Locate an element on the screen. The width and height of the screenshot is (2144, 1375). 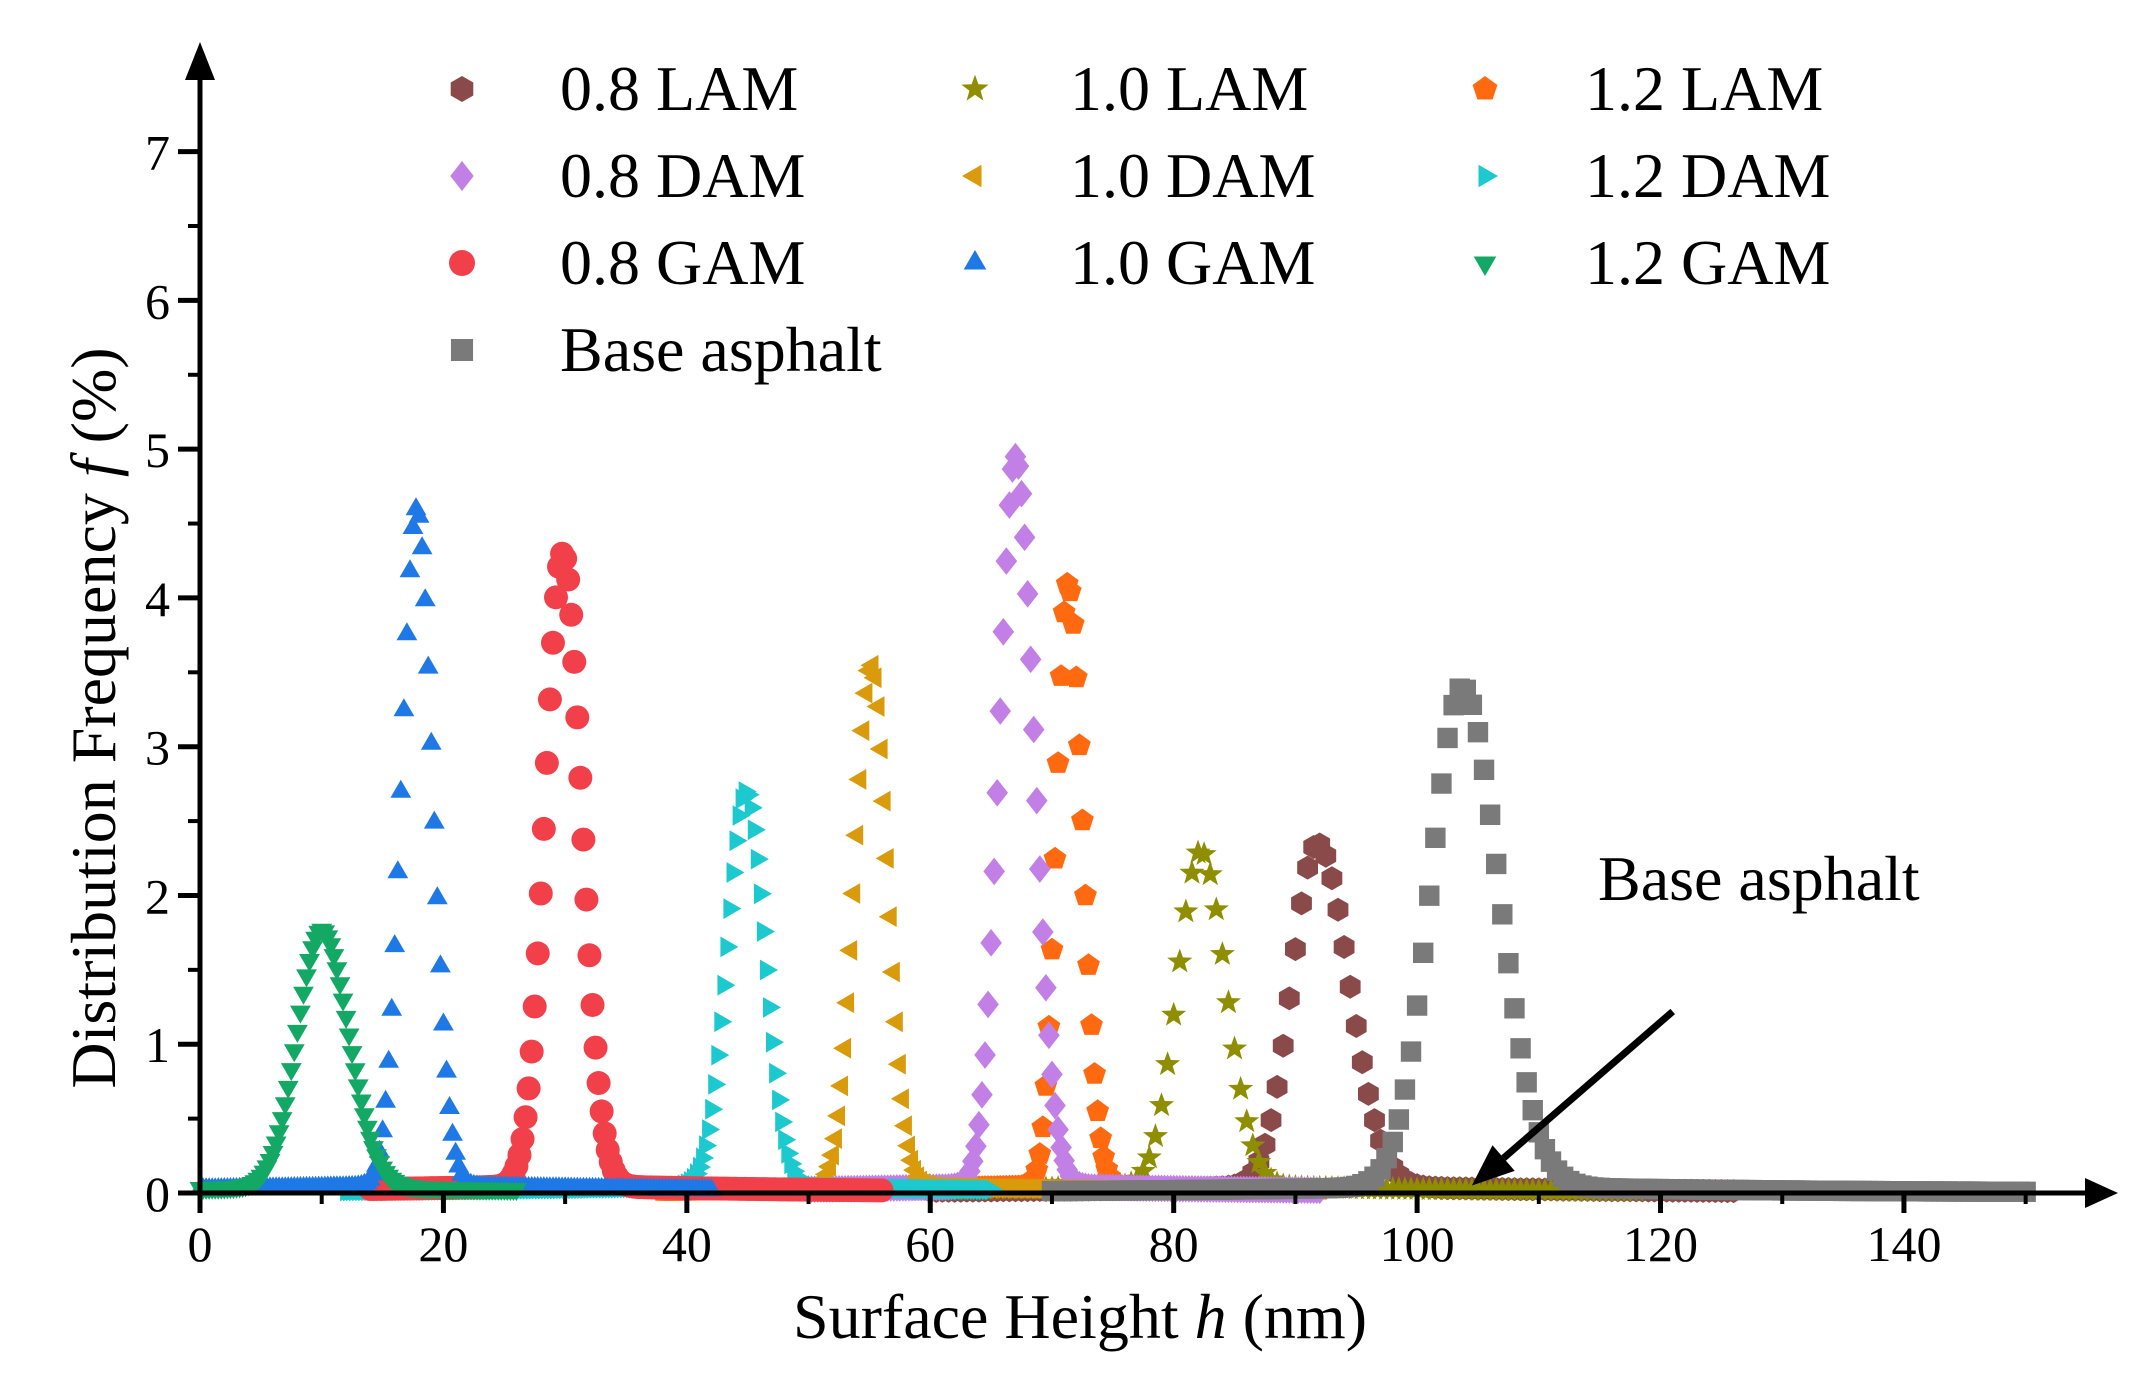
series-1-0-gam is located at coordinates (455, 847).